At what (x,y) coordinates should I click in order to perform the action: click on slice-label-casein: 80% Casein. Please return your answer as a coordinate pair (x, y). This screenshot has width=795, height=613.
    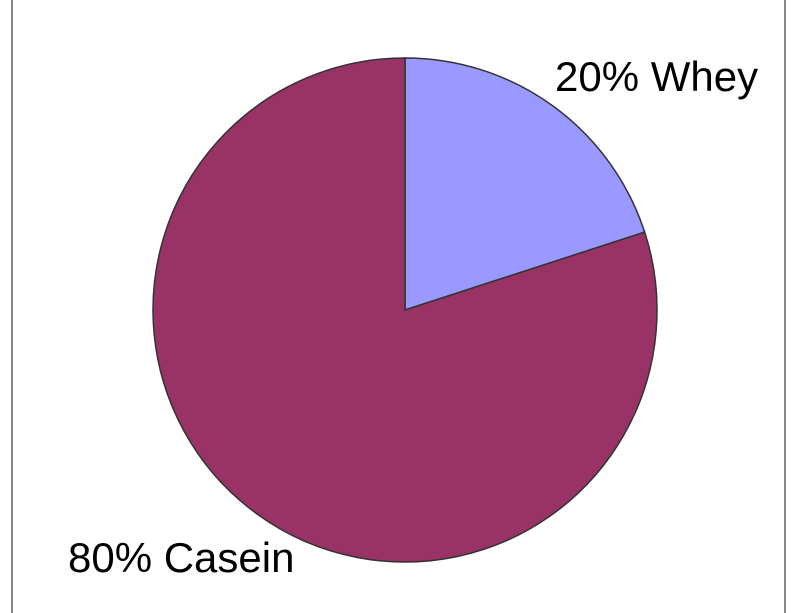
    Looking at the image, I should click on (181, 557).